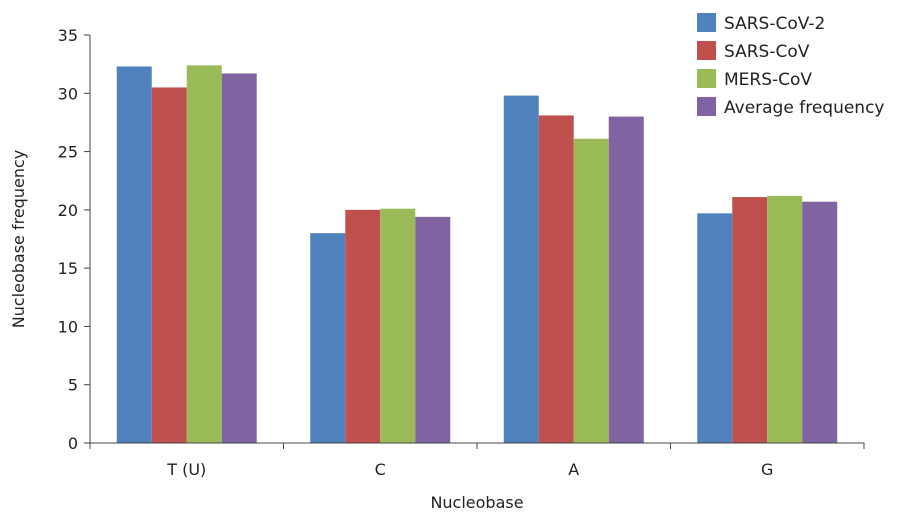 This screenshot has width=902, height=517. What do you see at coordinates (68, 326) in the screenshot?
I see `y-tick-label: 10` at bounding box center [68, 326].